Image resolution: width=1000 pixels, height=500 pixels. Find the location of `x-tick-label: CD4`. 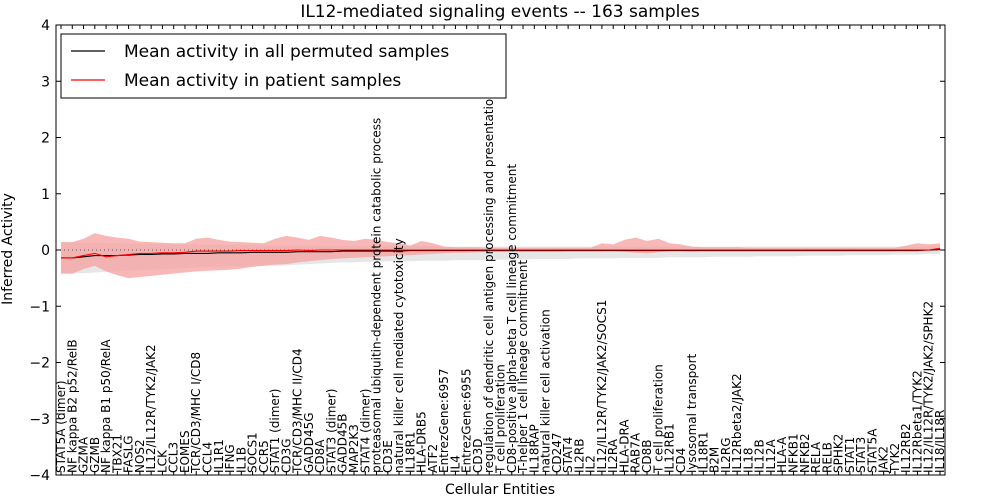

x-tick-label: CD4 is located at coordinates (681, 460).